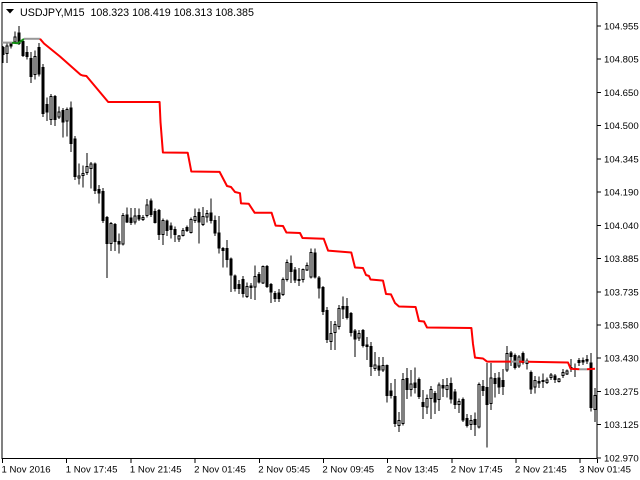 The height and width of the screenshot is (480, 640). What do you see at coordinates (621, 27) in the screenshot?
I see `svg-text: 104.955` at bounding box center [621, 27].